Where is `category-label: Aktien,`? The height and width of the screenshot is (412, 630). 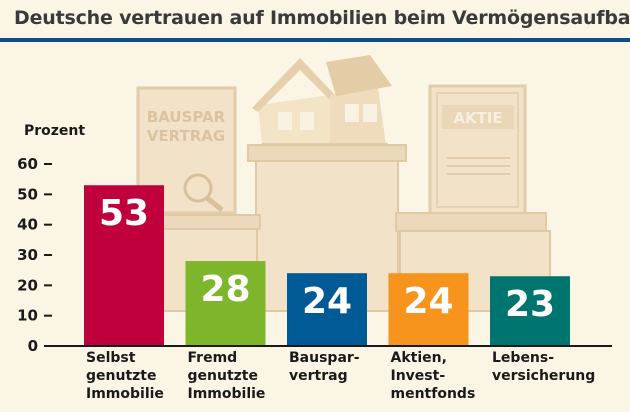 category-label: Aktien, is located at coordinates (419, 358).